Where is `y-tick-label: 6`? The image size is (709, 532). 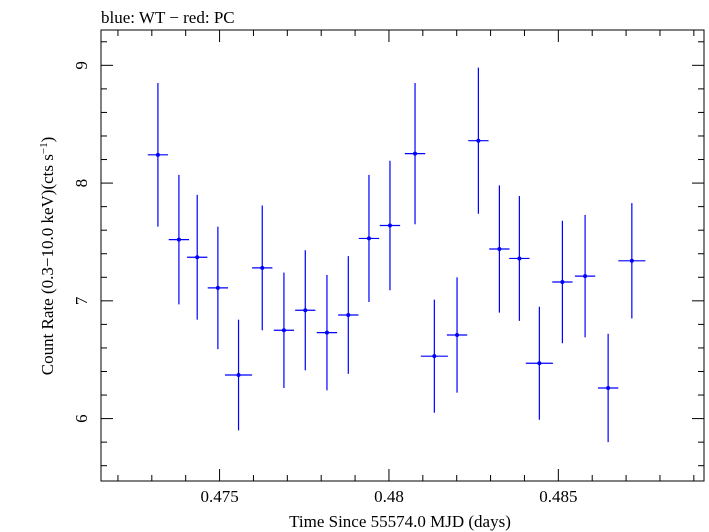
y-tick-label: 6 is located at coordinates (81, 418).